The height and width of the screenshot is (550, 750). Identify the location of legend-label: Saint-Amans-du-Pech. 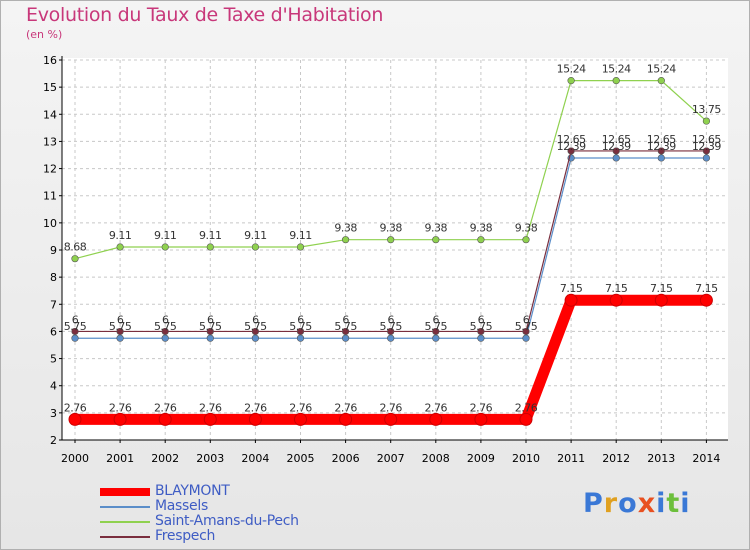
(227, 521).